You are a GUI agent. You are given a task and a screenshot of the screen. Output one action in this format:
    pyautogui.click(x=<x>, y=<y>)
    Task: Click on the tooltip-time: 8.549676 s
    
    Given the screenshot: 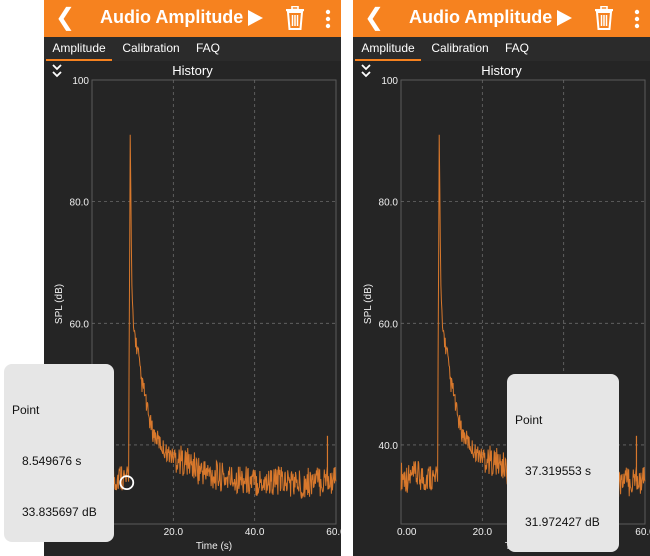 What is the action you would take?
    pyautogui.click(x=52, y=461)
    